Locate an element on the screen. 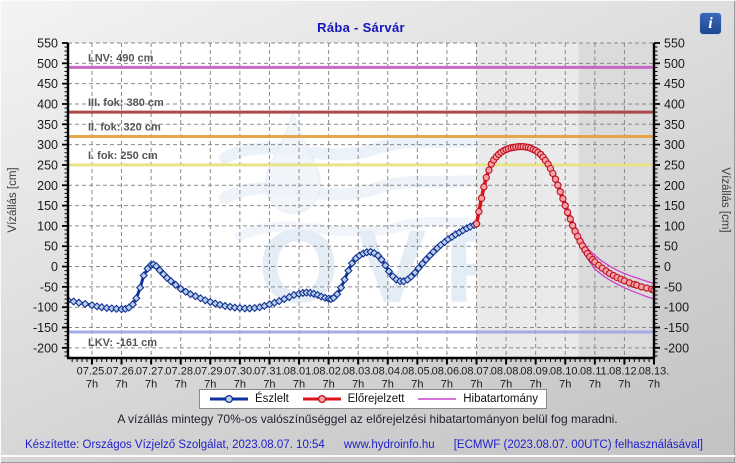 Image resolution: width=735 pixels, height=463 pixels. svg-text: 07.31. is located at coordinates (269, 372).